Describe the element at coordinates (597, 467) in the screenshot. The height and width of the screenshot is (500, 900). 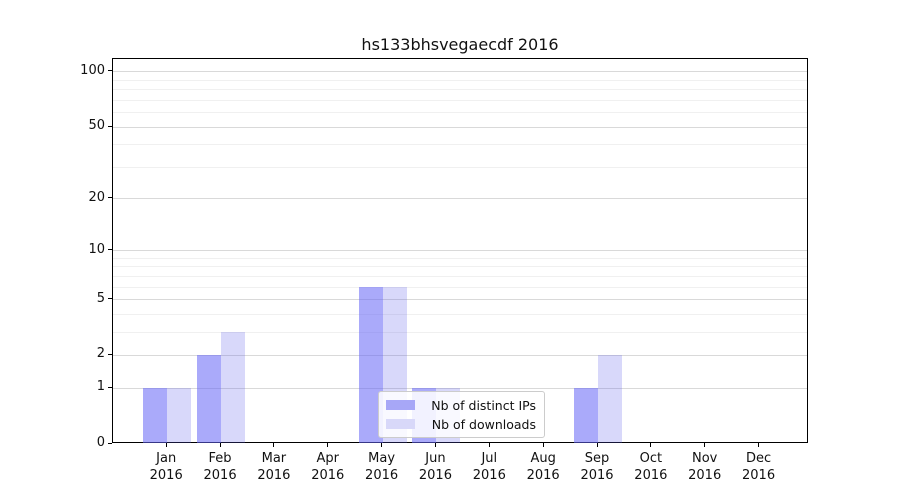
I see `x-tick-label: Sep 2016` at that location.